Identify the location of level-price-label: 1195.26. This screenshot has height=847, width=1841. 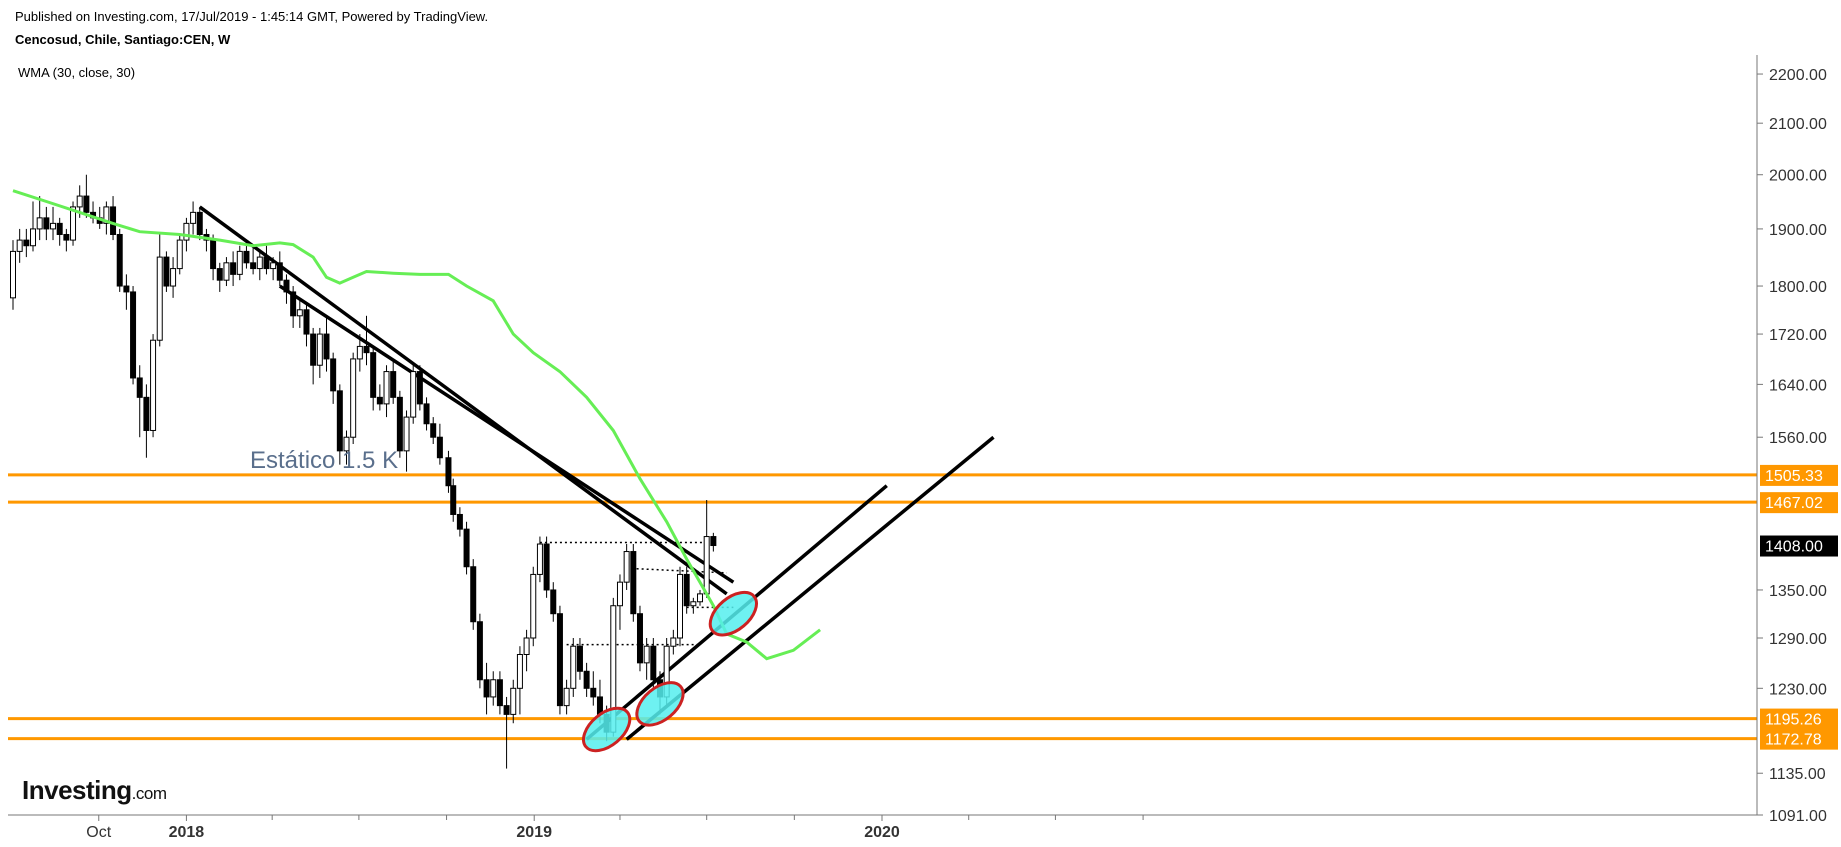
(1793, 720).